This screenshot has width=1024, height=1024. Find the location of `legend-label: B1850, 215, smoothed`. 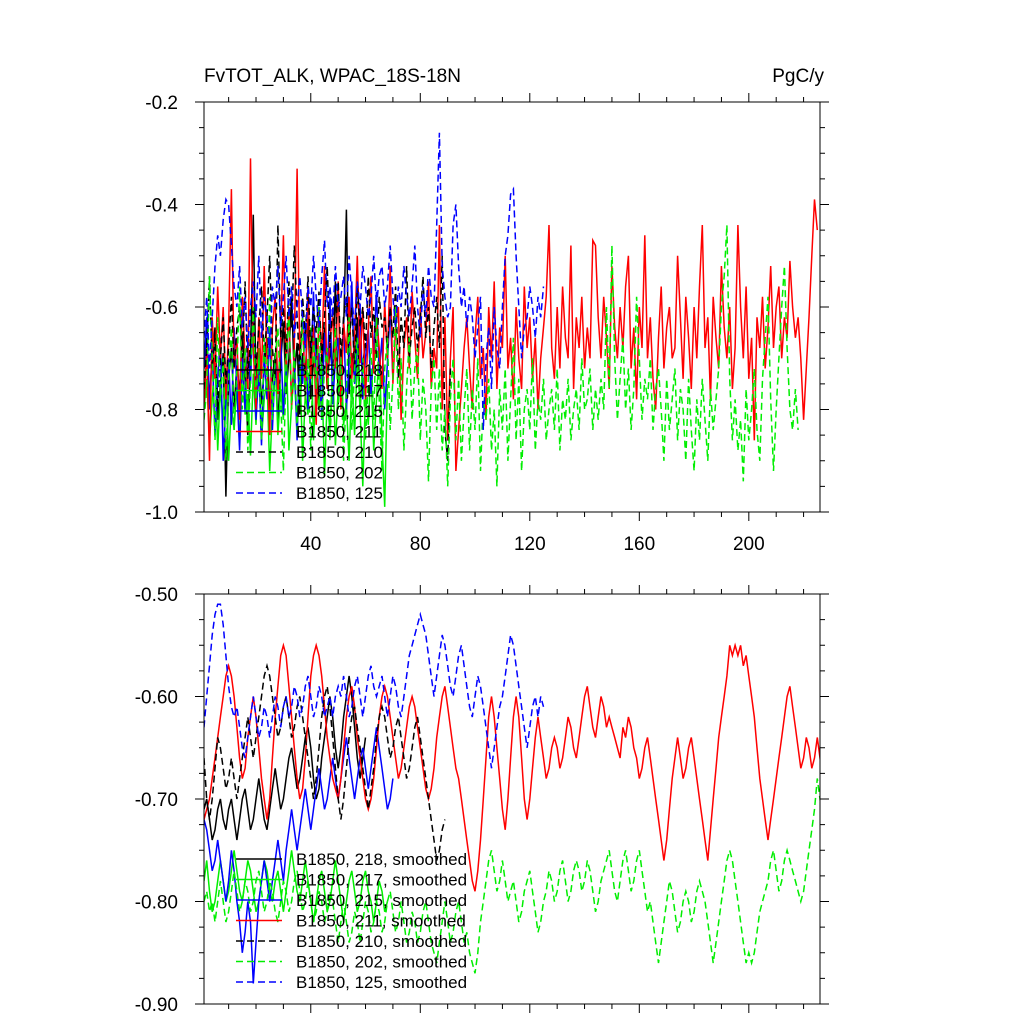

legend-label: B1850, 215, smoothed is located at coordinates (381, 900).